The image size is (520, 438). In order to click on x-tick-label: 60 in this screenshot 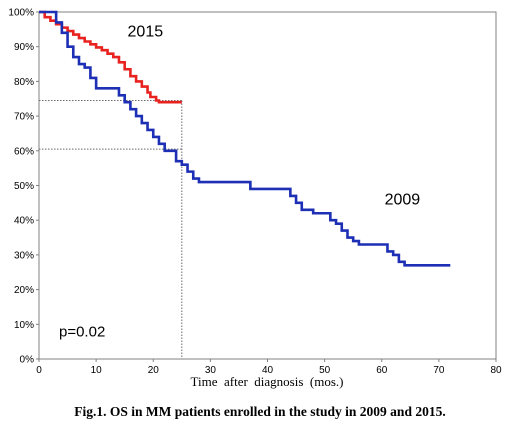, I will do `click(382, 370)`.